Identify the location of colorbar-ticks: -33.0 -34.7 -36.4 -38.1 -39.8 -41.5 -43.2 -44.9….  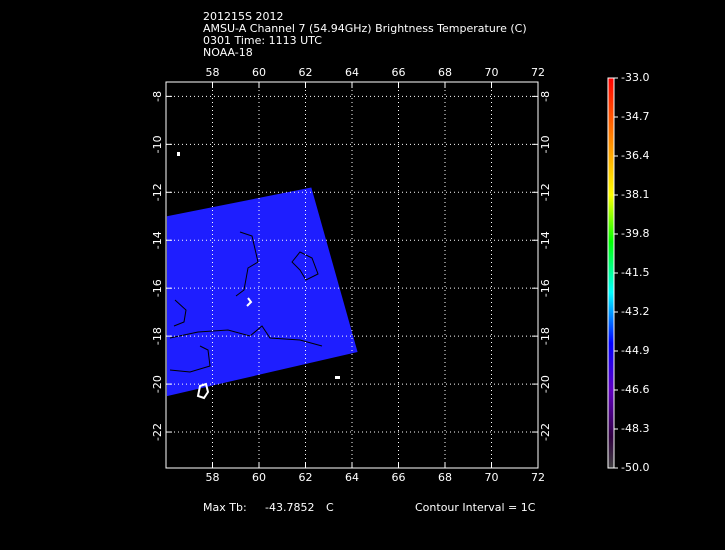
(631, 272).